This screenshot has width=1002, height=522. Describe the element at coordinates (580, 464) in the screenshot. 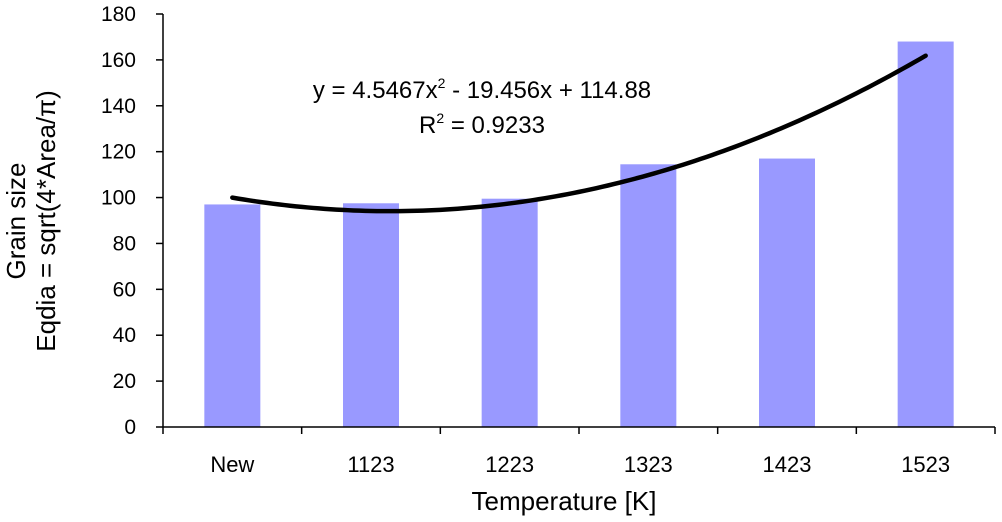

I see `x-categories-group: New 1123 1223 1323 1423 1523` at that location.